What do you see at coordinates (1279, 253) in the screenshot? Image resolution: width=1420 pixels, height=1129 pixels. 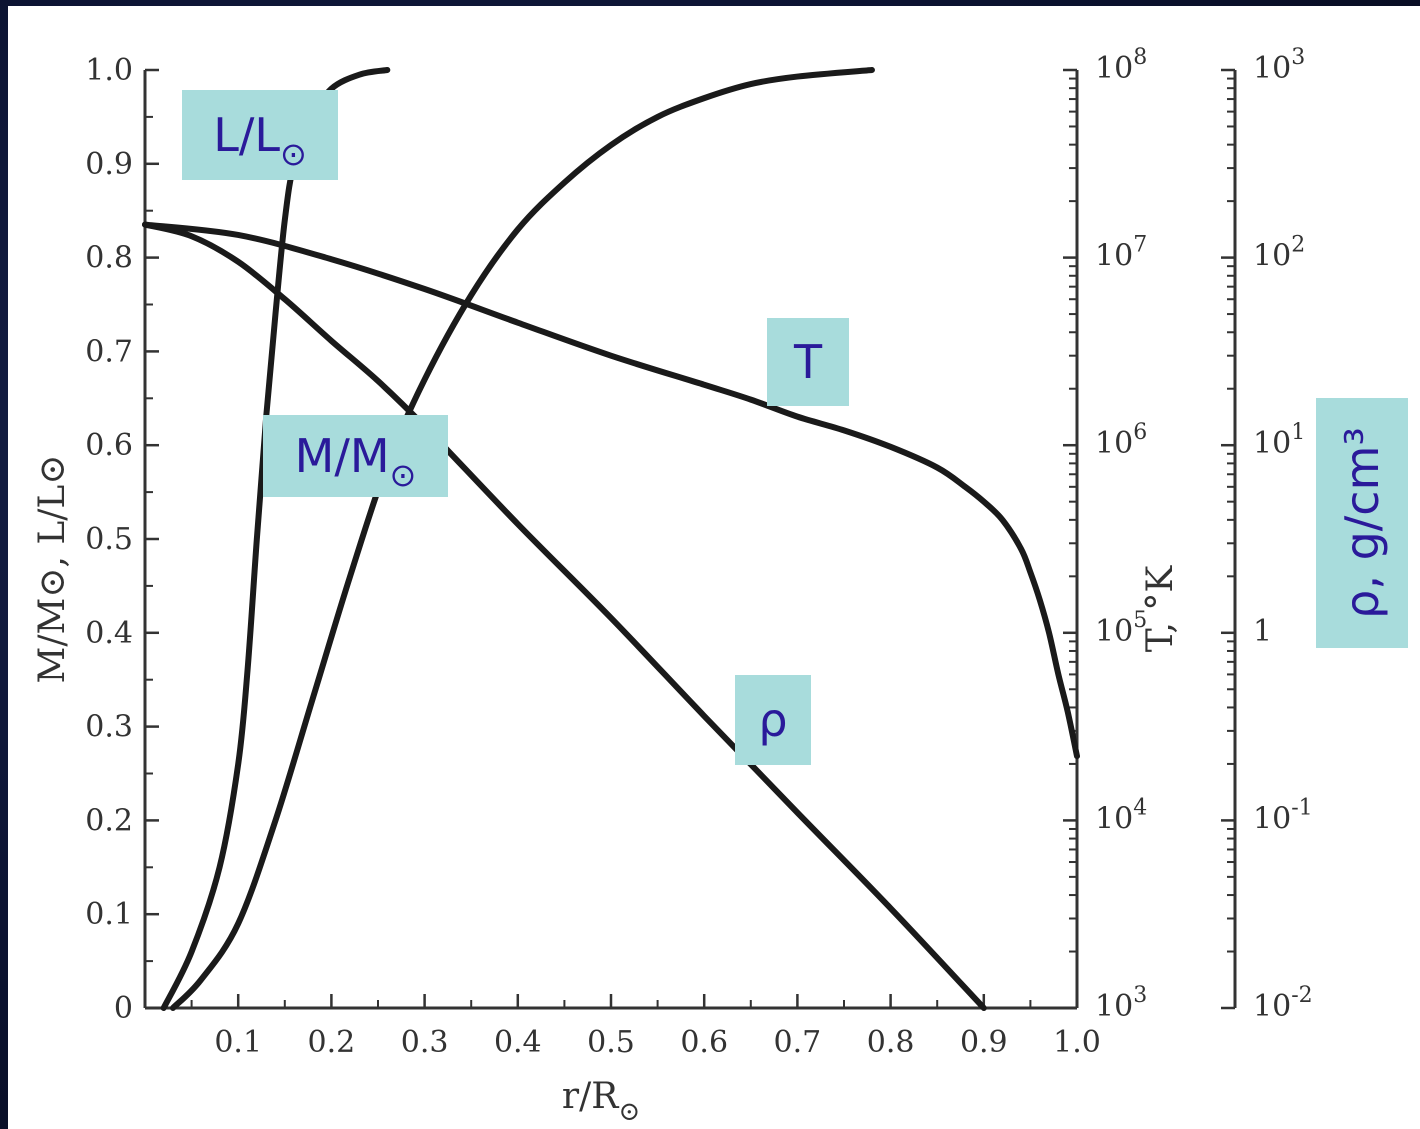 I see `rho-axis-tick-label: 10²` at bounding box center [1279, 253].